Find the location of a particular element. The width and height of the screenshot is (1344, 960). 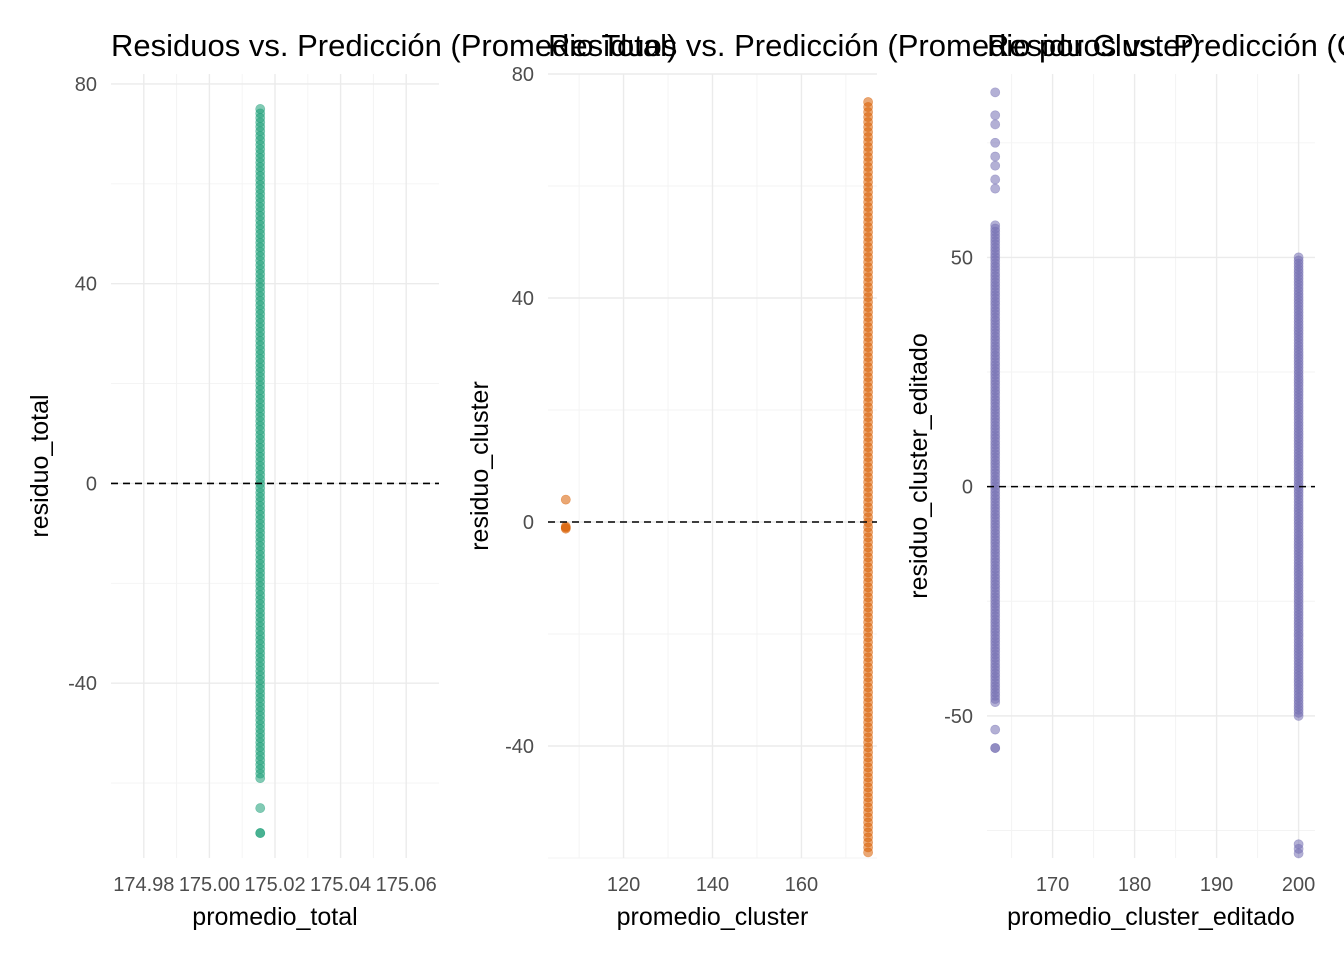

x-tick-label: 175.02 is located at coordinates (274, 885).